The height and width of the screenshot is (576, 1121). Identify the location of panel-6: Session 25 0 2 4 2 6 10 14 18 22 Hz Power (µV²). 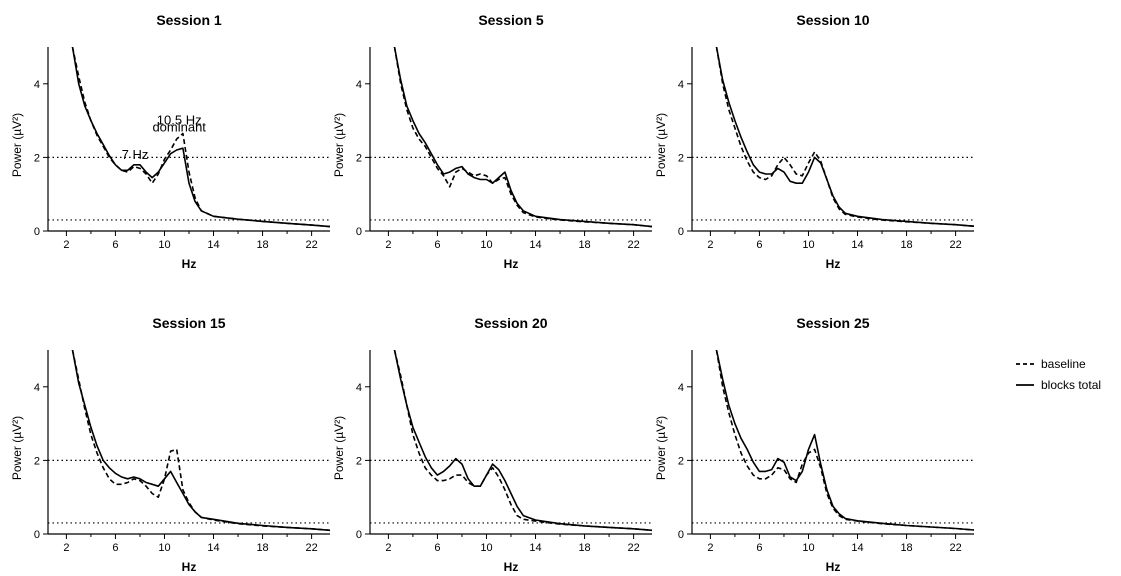
(814, 444).